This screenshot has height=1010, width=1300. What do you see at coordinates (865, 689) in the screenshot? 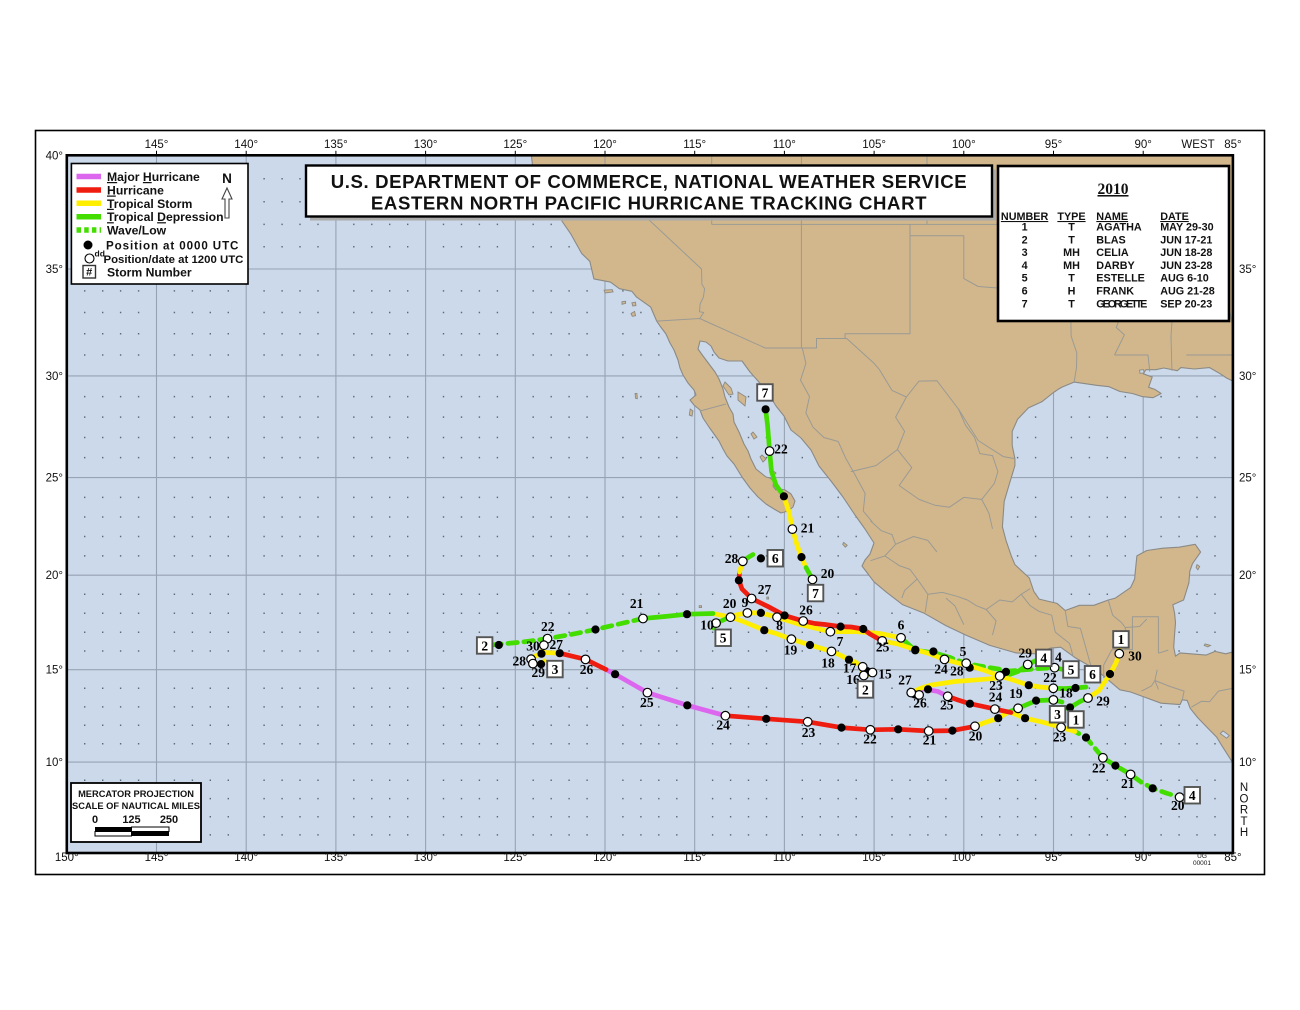
I see `svg-text: 2` at bounding box center [865, 689].